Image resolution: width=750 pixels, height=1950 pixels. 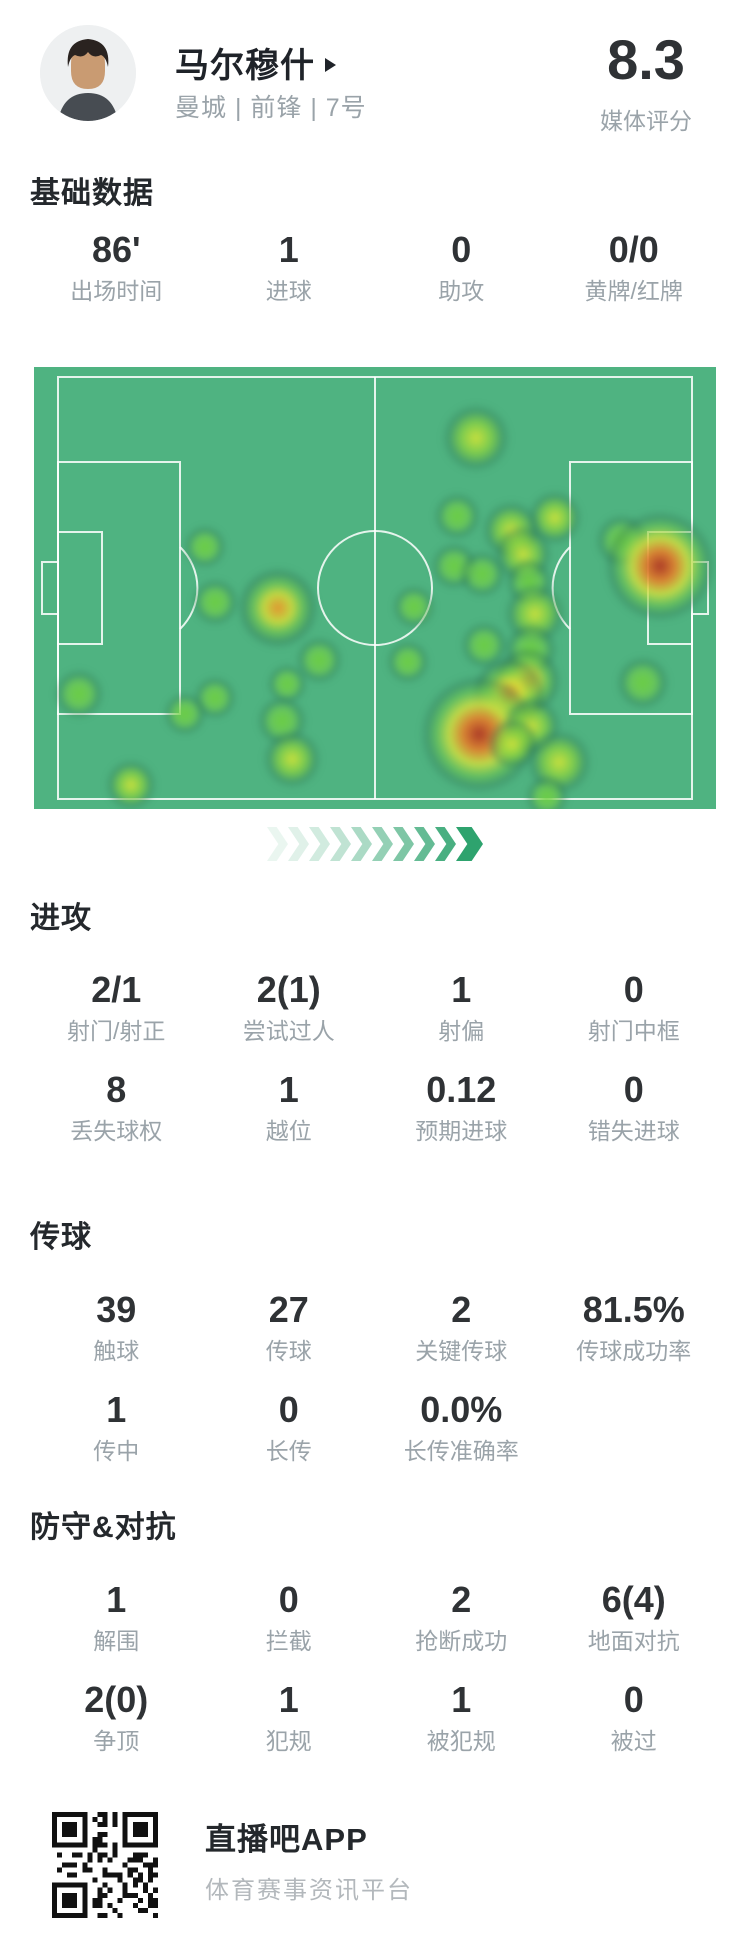 I want to click on app-name: 直播吧APP, so click(x=286, y=1839).